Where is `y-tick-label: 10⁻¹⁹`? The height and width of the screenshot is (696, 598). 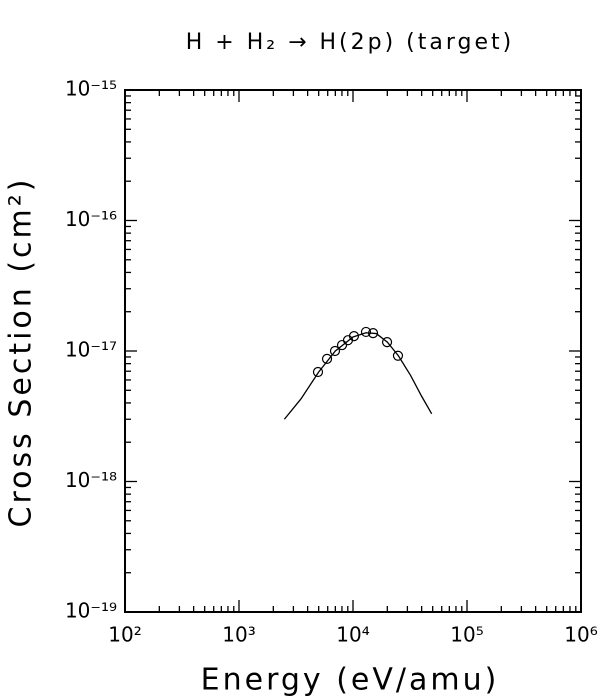
y-tick-label: 10⁻¹⁹ is located at coordinates (91, 611).